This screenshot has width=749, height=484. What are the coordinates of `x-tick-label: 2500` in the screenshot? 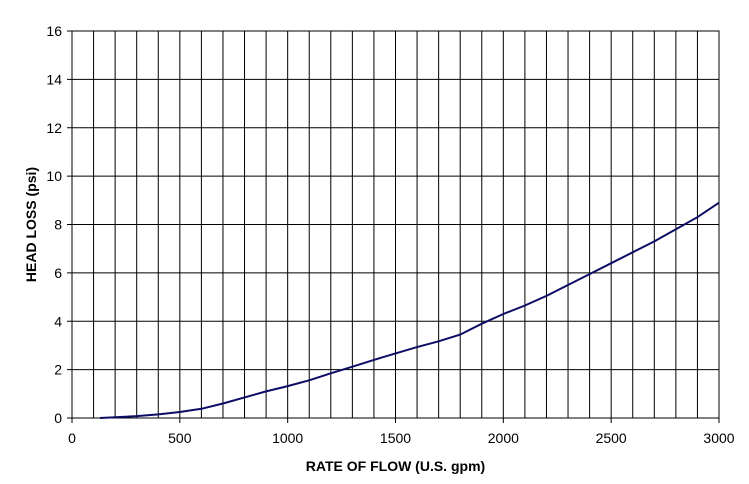 It's located at (611, 438).